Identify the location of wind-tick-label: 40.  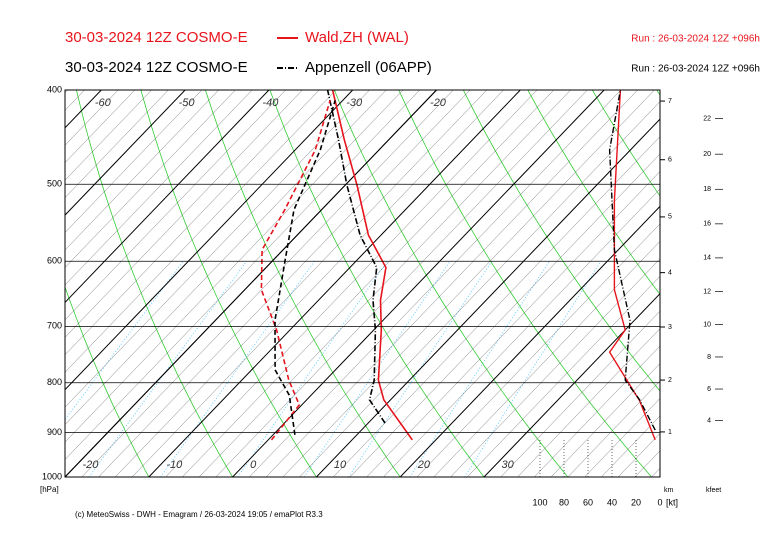
(612, 502).